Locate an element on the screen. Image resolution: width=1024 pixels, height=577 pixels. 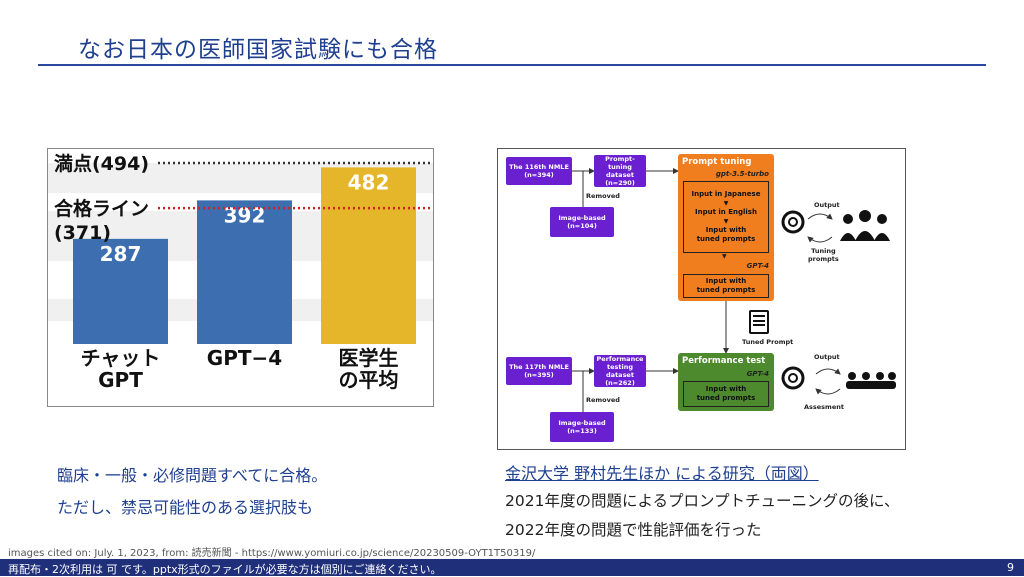
bar-value-label: 287 is located at coordinates (121, 254).